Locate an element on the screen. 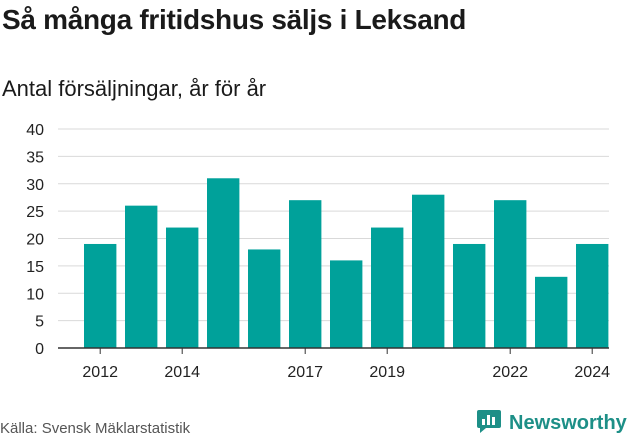 The width and height of the screenshot is (631, 439). x-tick-label: 2019 is located at coordinates (387, 372).